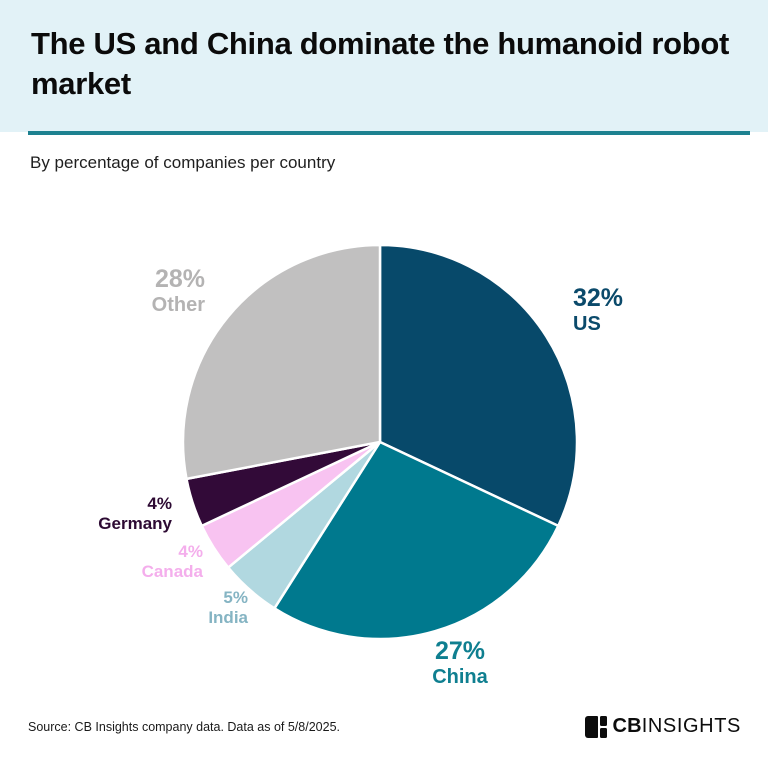  I want to click on cbinsights-logo-icon, so click(596, 726).